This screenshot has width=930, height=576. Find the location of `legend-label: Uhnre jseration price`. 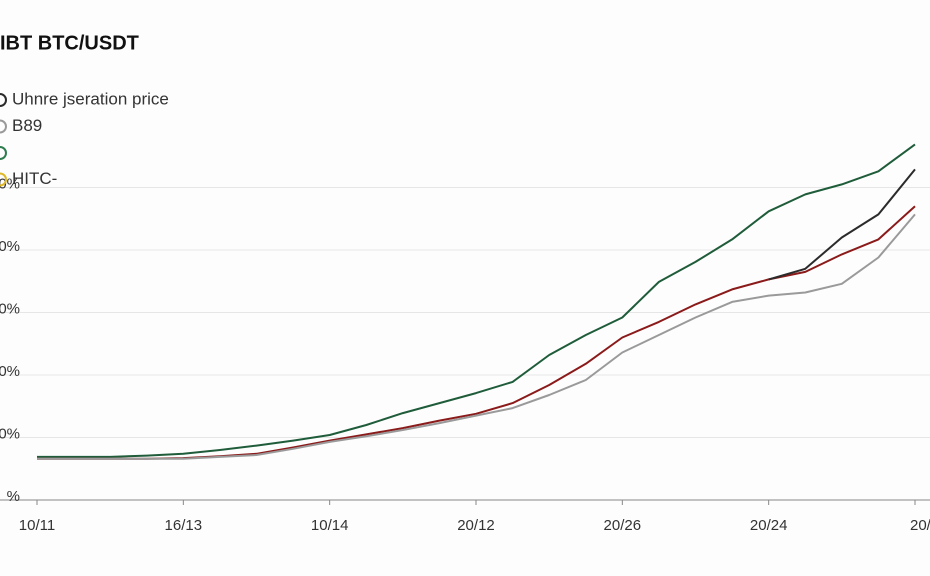

legend-label: Uhnre jseration price is located at coordinates (90, 98).